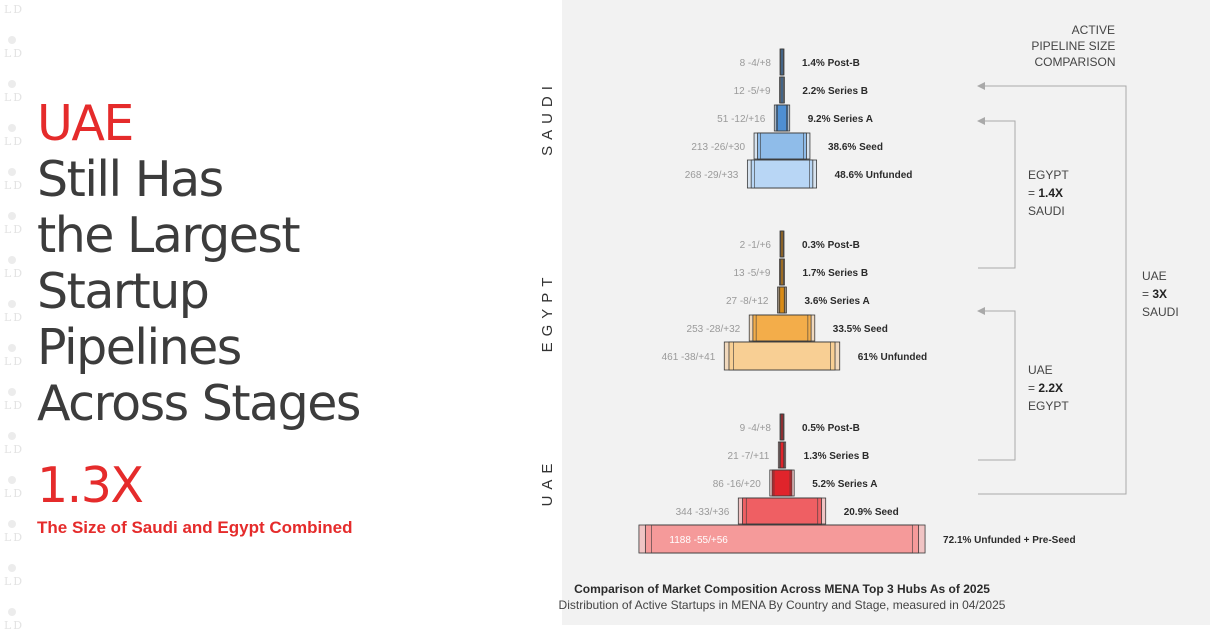  Describe the element at coordinates (123, 291) in the screenshot. I see `headline-line: Startup` at that location.